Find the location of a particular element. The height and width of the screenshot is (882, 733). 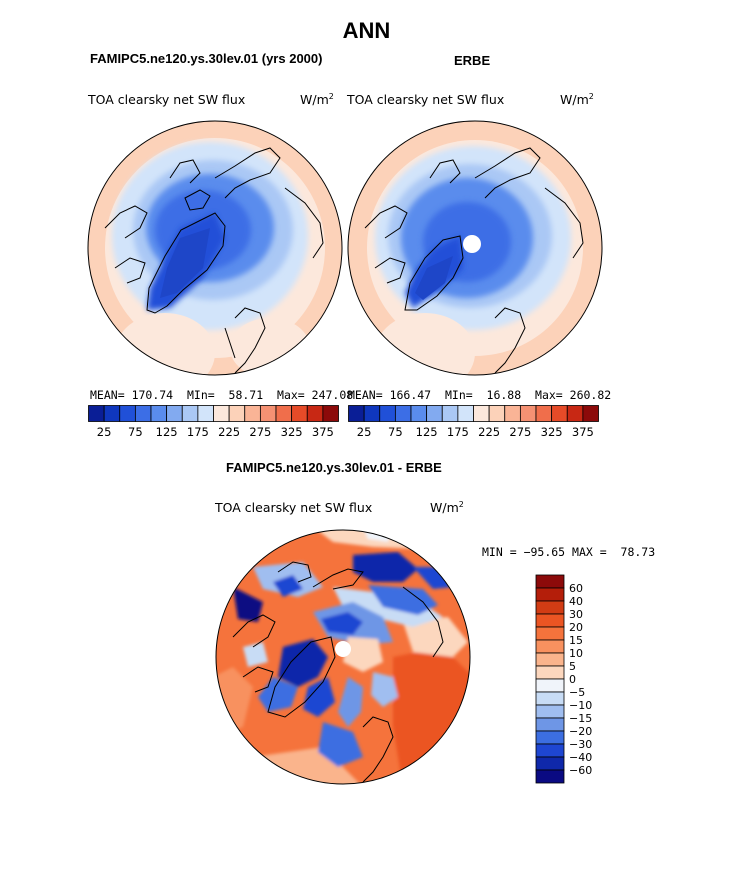

left-units-label: W/m2 is located at coordinates (317, 99).